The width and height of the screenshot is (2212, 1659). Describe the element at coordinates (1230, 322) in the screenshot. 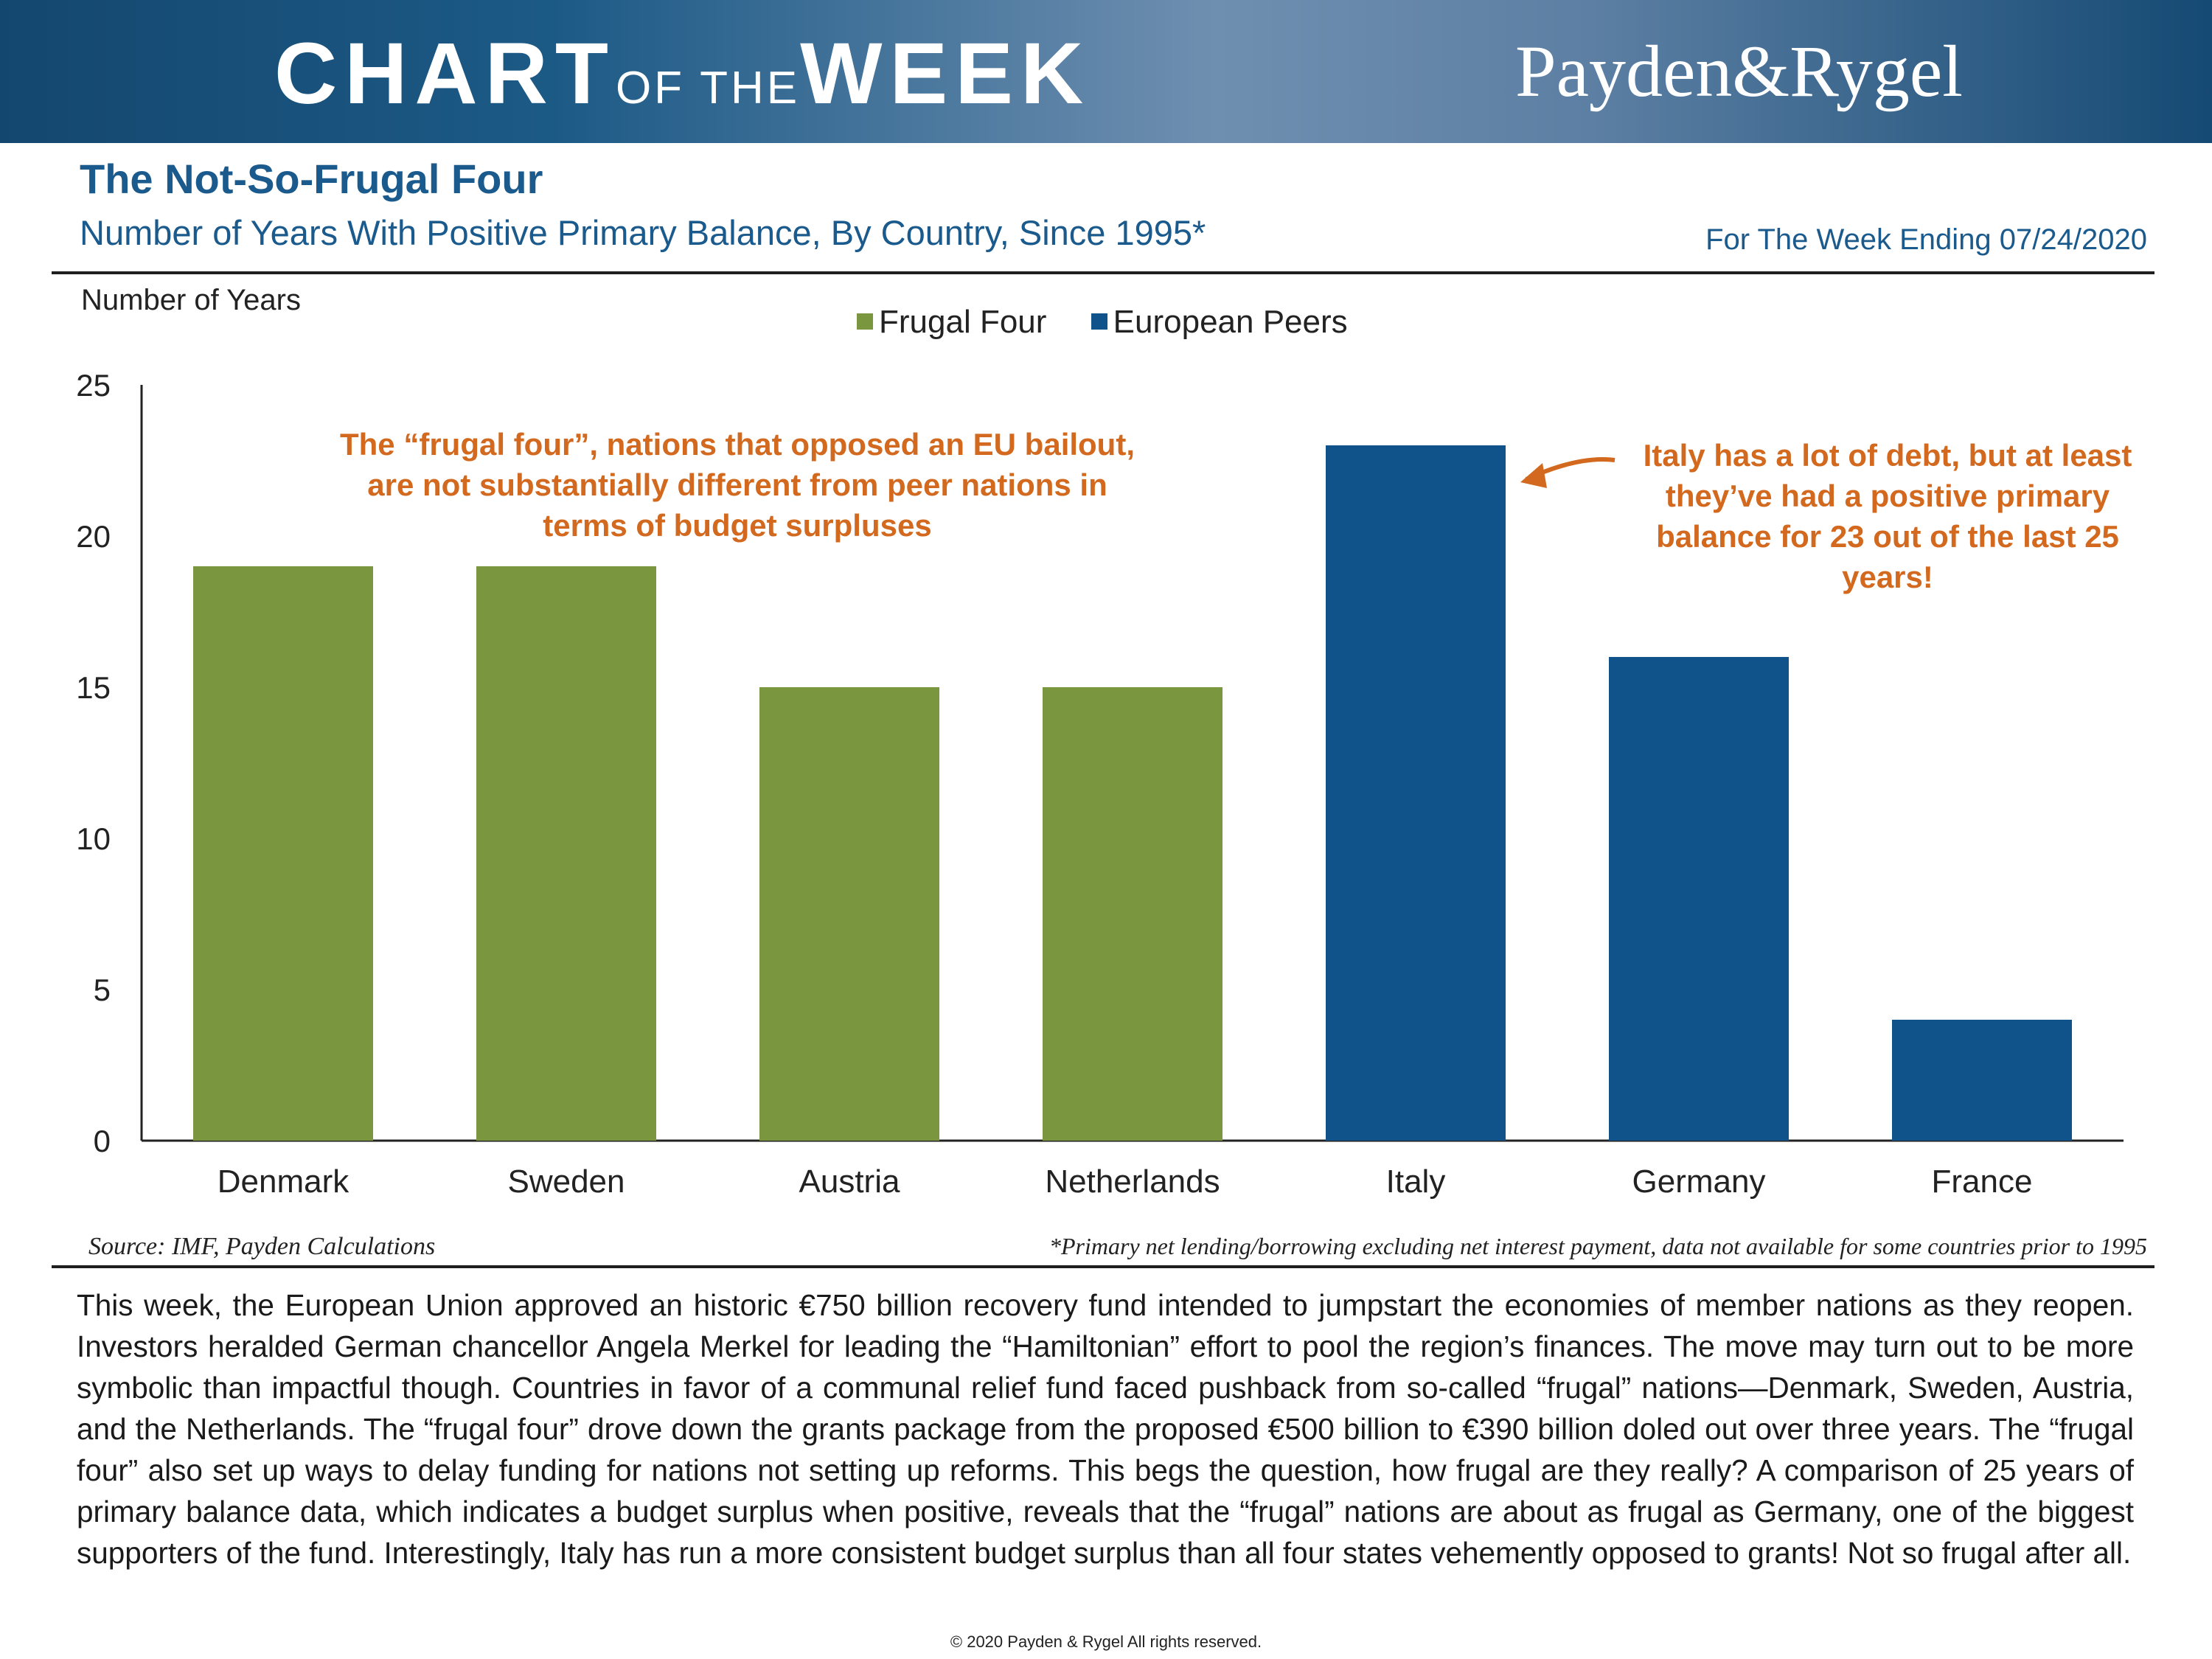

I see `legend-label-peers: European Peers` at that location.